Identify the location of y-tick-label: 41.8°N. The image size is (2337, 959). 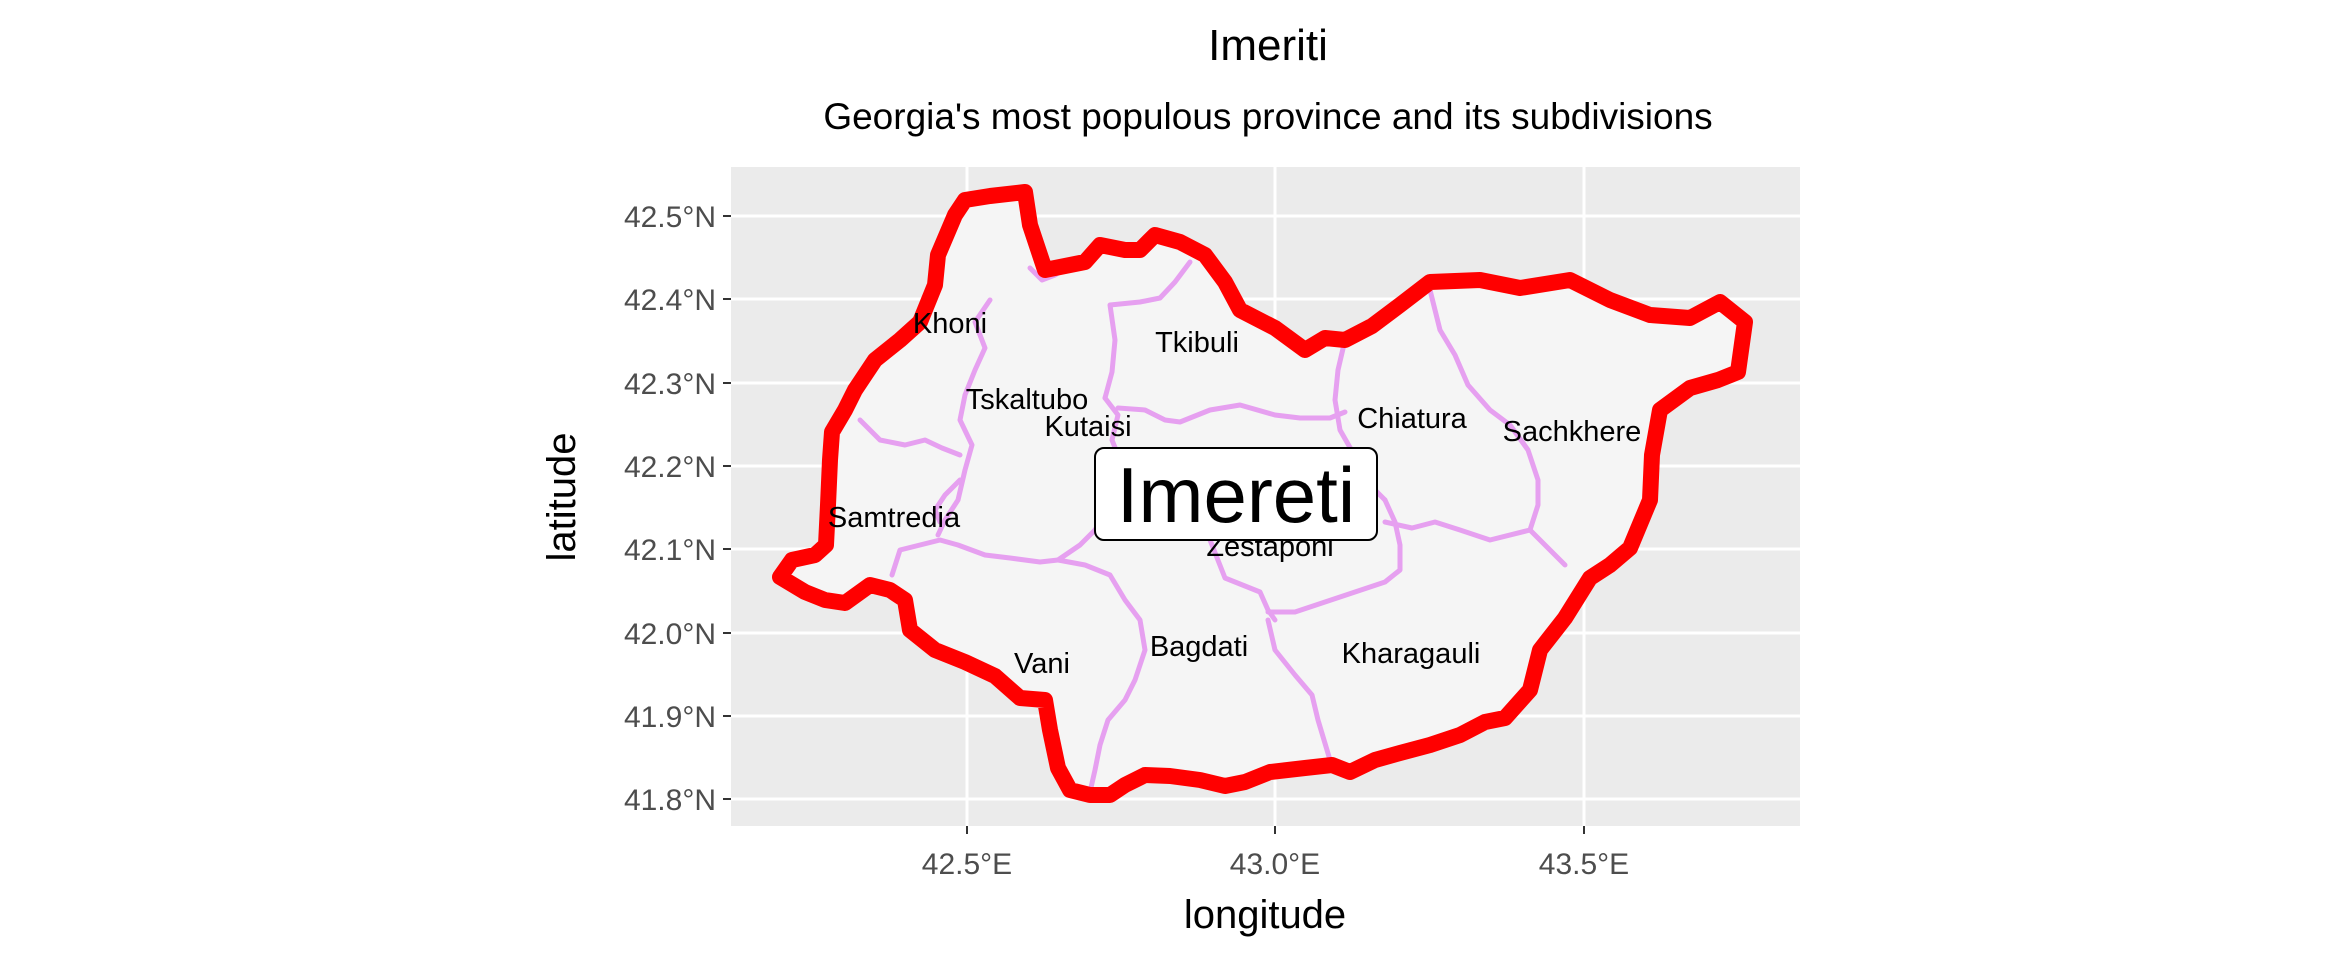
(670, 800).